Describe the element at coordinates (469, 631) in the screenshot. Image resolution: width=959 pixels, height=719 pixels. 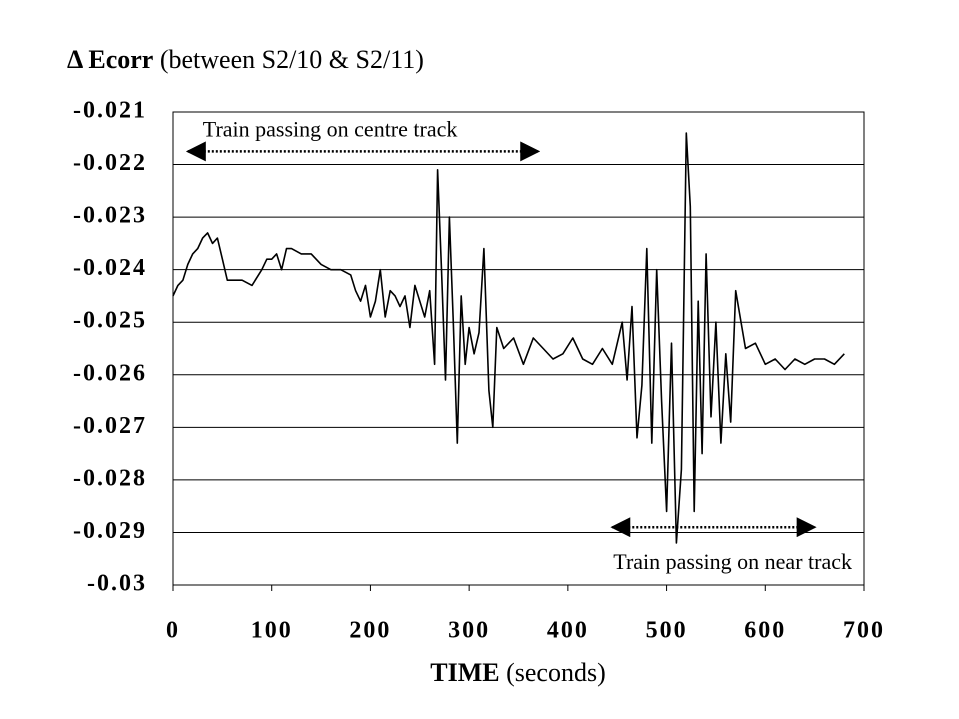
I see `x-tick-label: 300` at that location.